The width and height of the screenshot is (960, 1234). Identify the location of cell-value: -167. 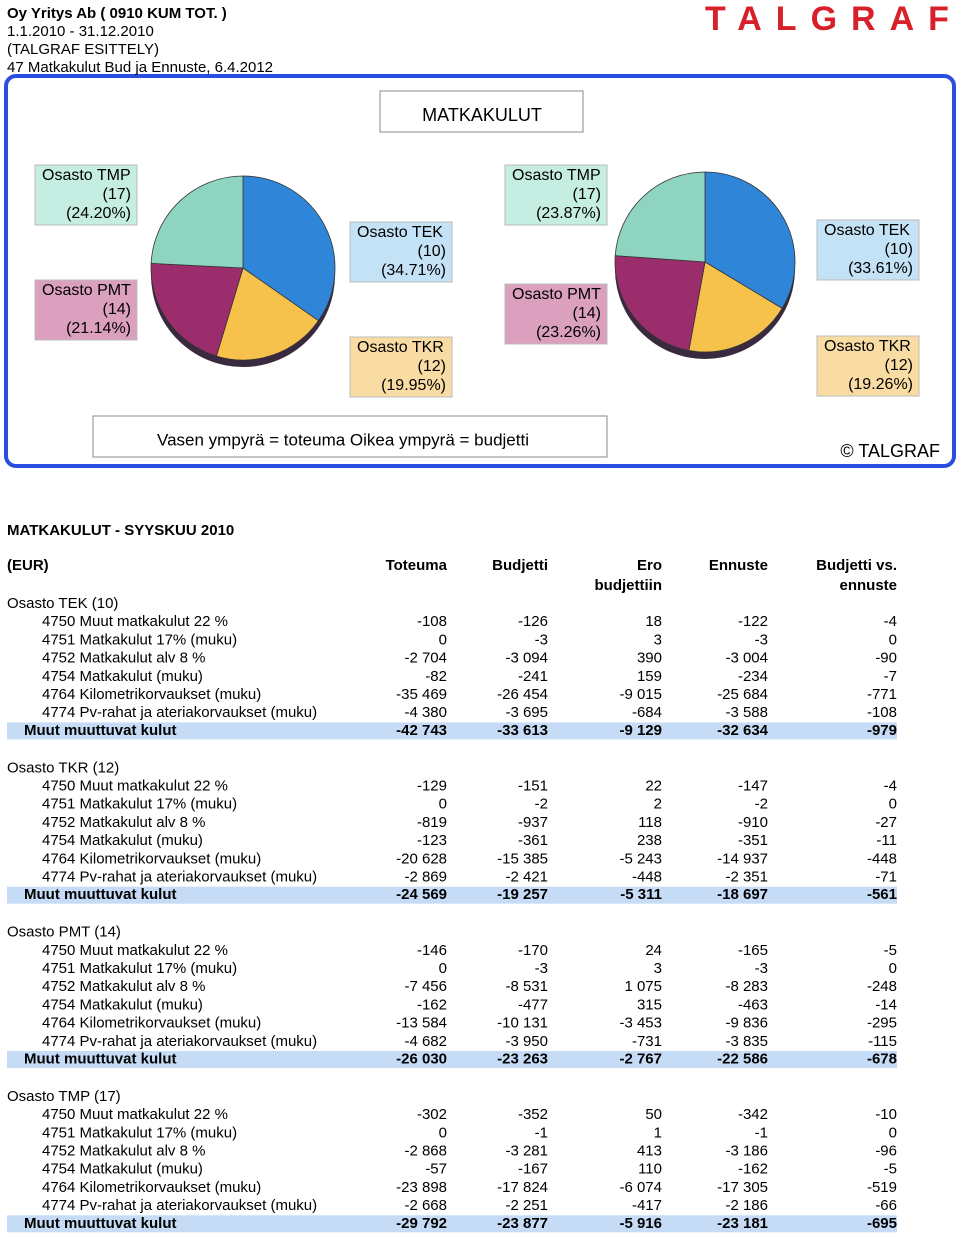
(533, 1169).